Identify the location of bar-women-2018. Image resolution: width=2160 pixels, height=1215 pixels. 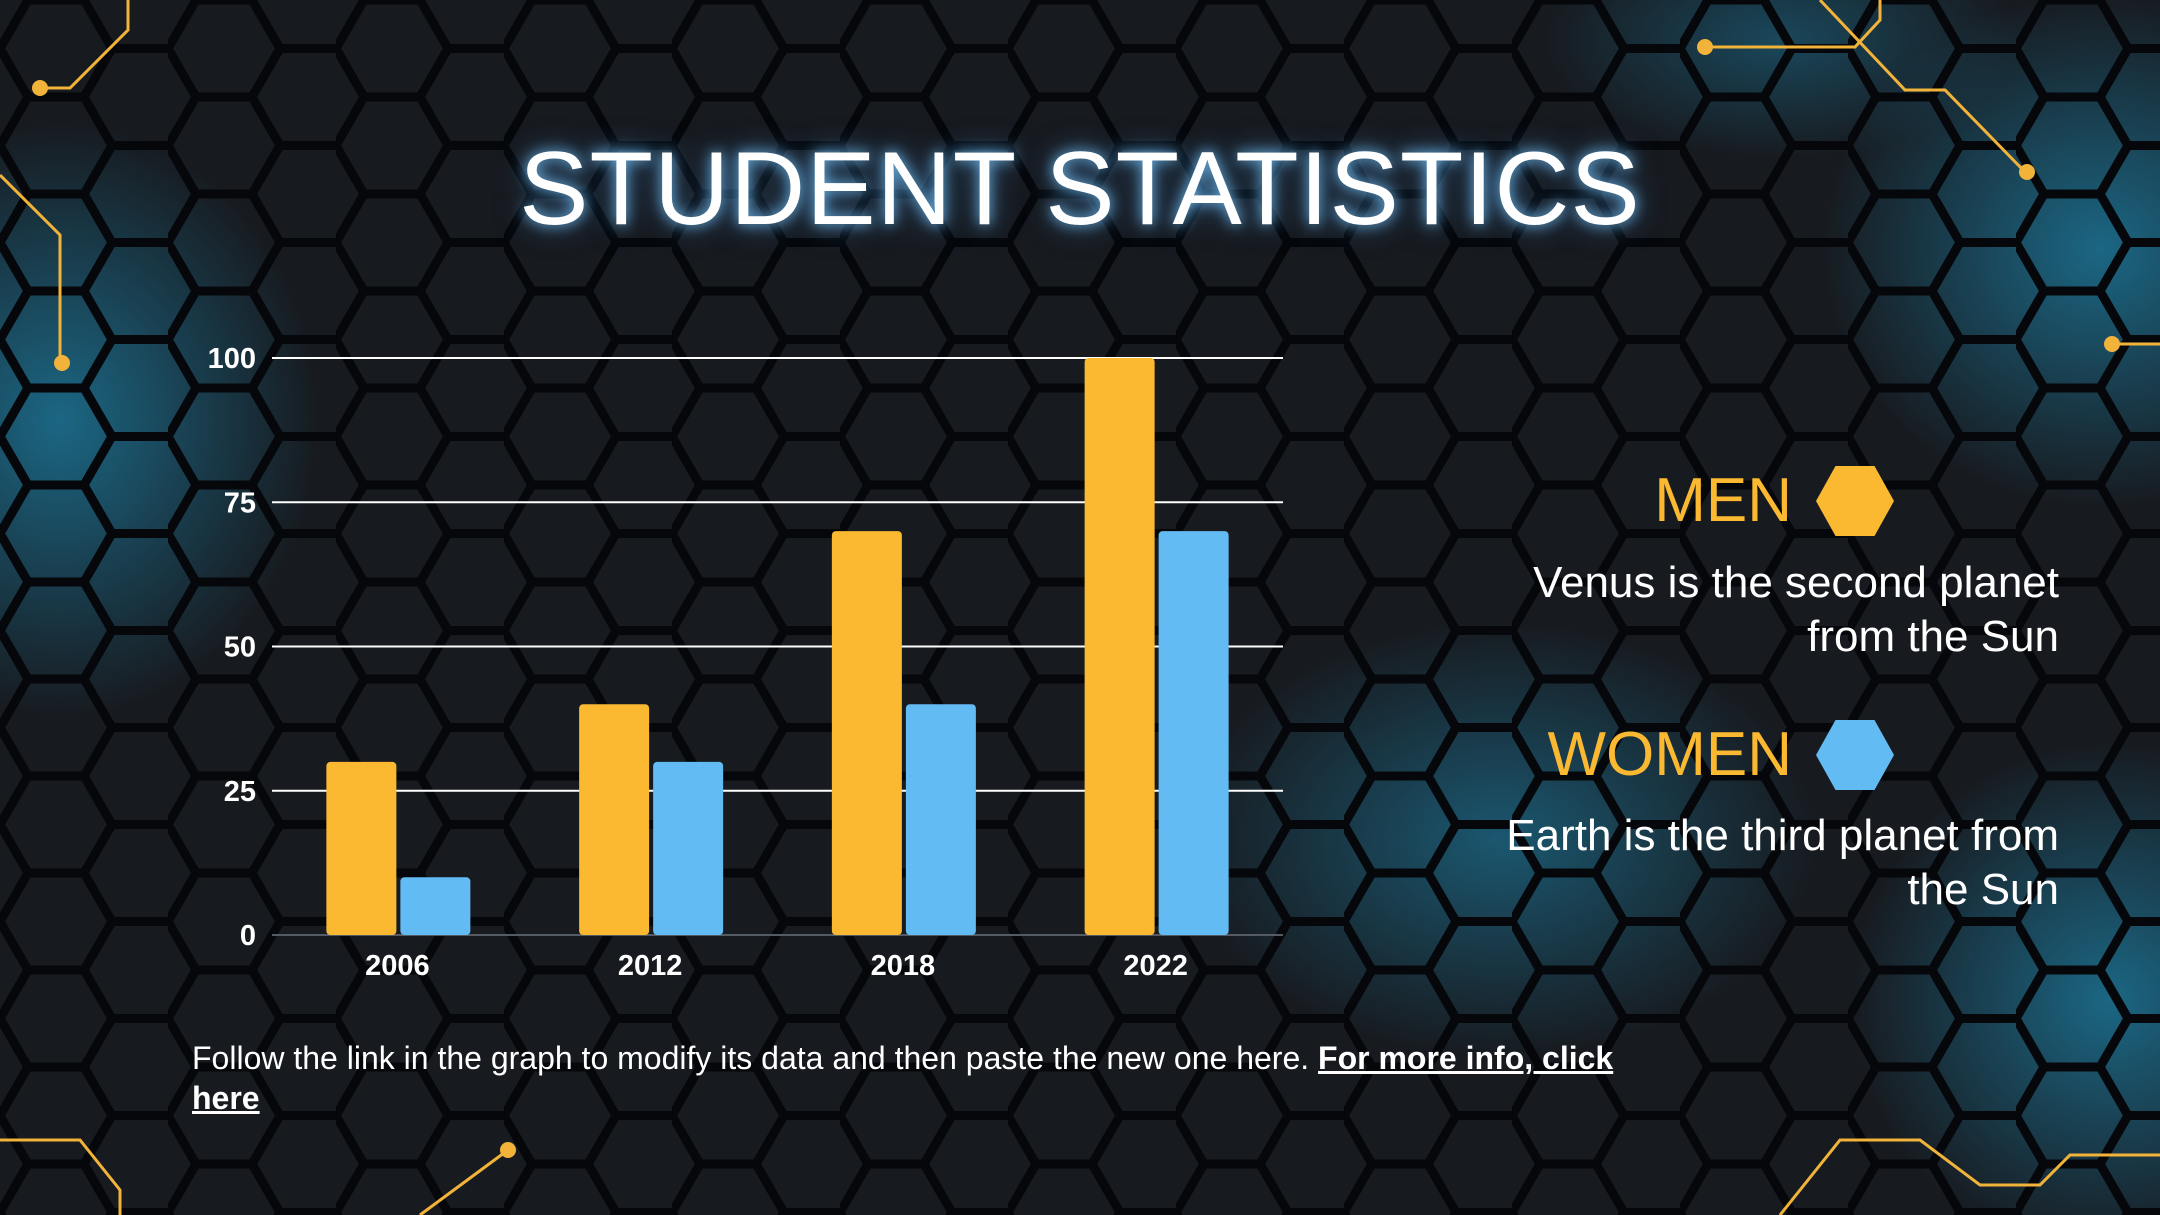
(940, 819).